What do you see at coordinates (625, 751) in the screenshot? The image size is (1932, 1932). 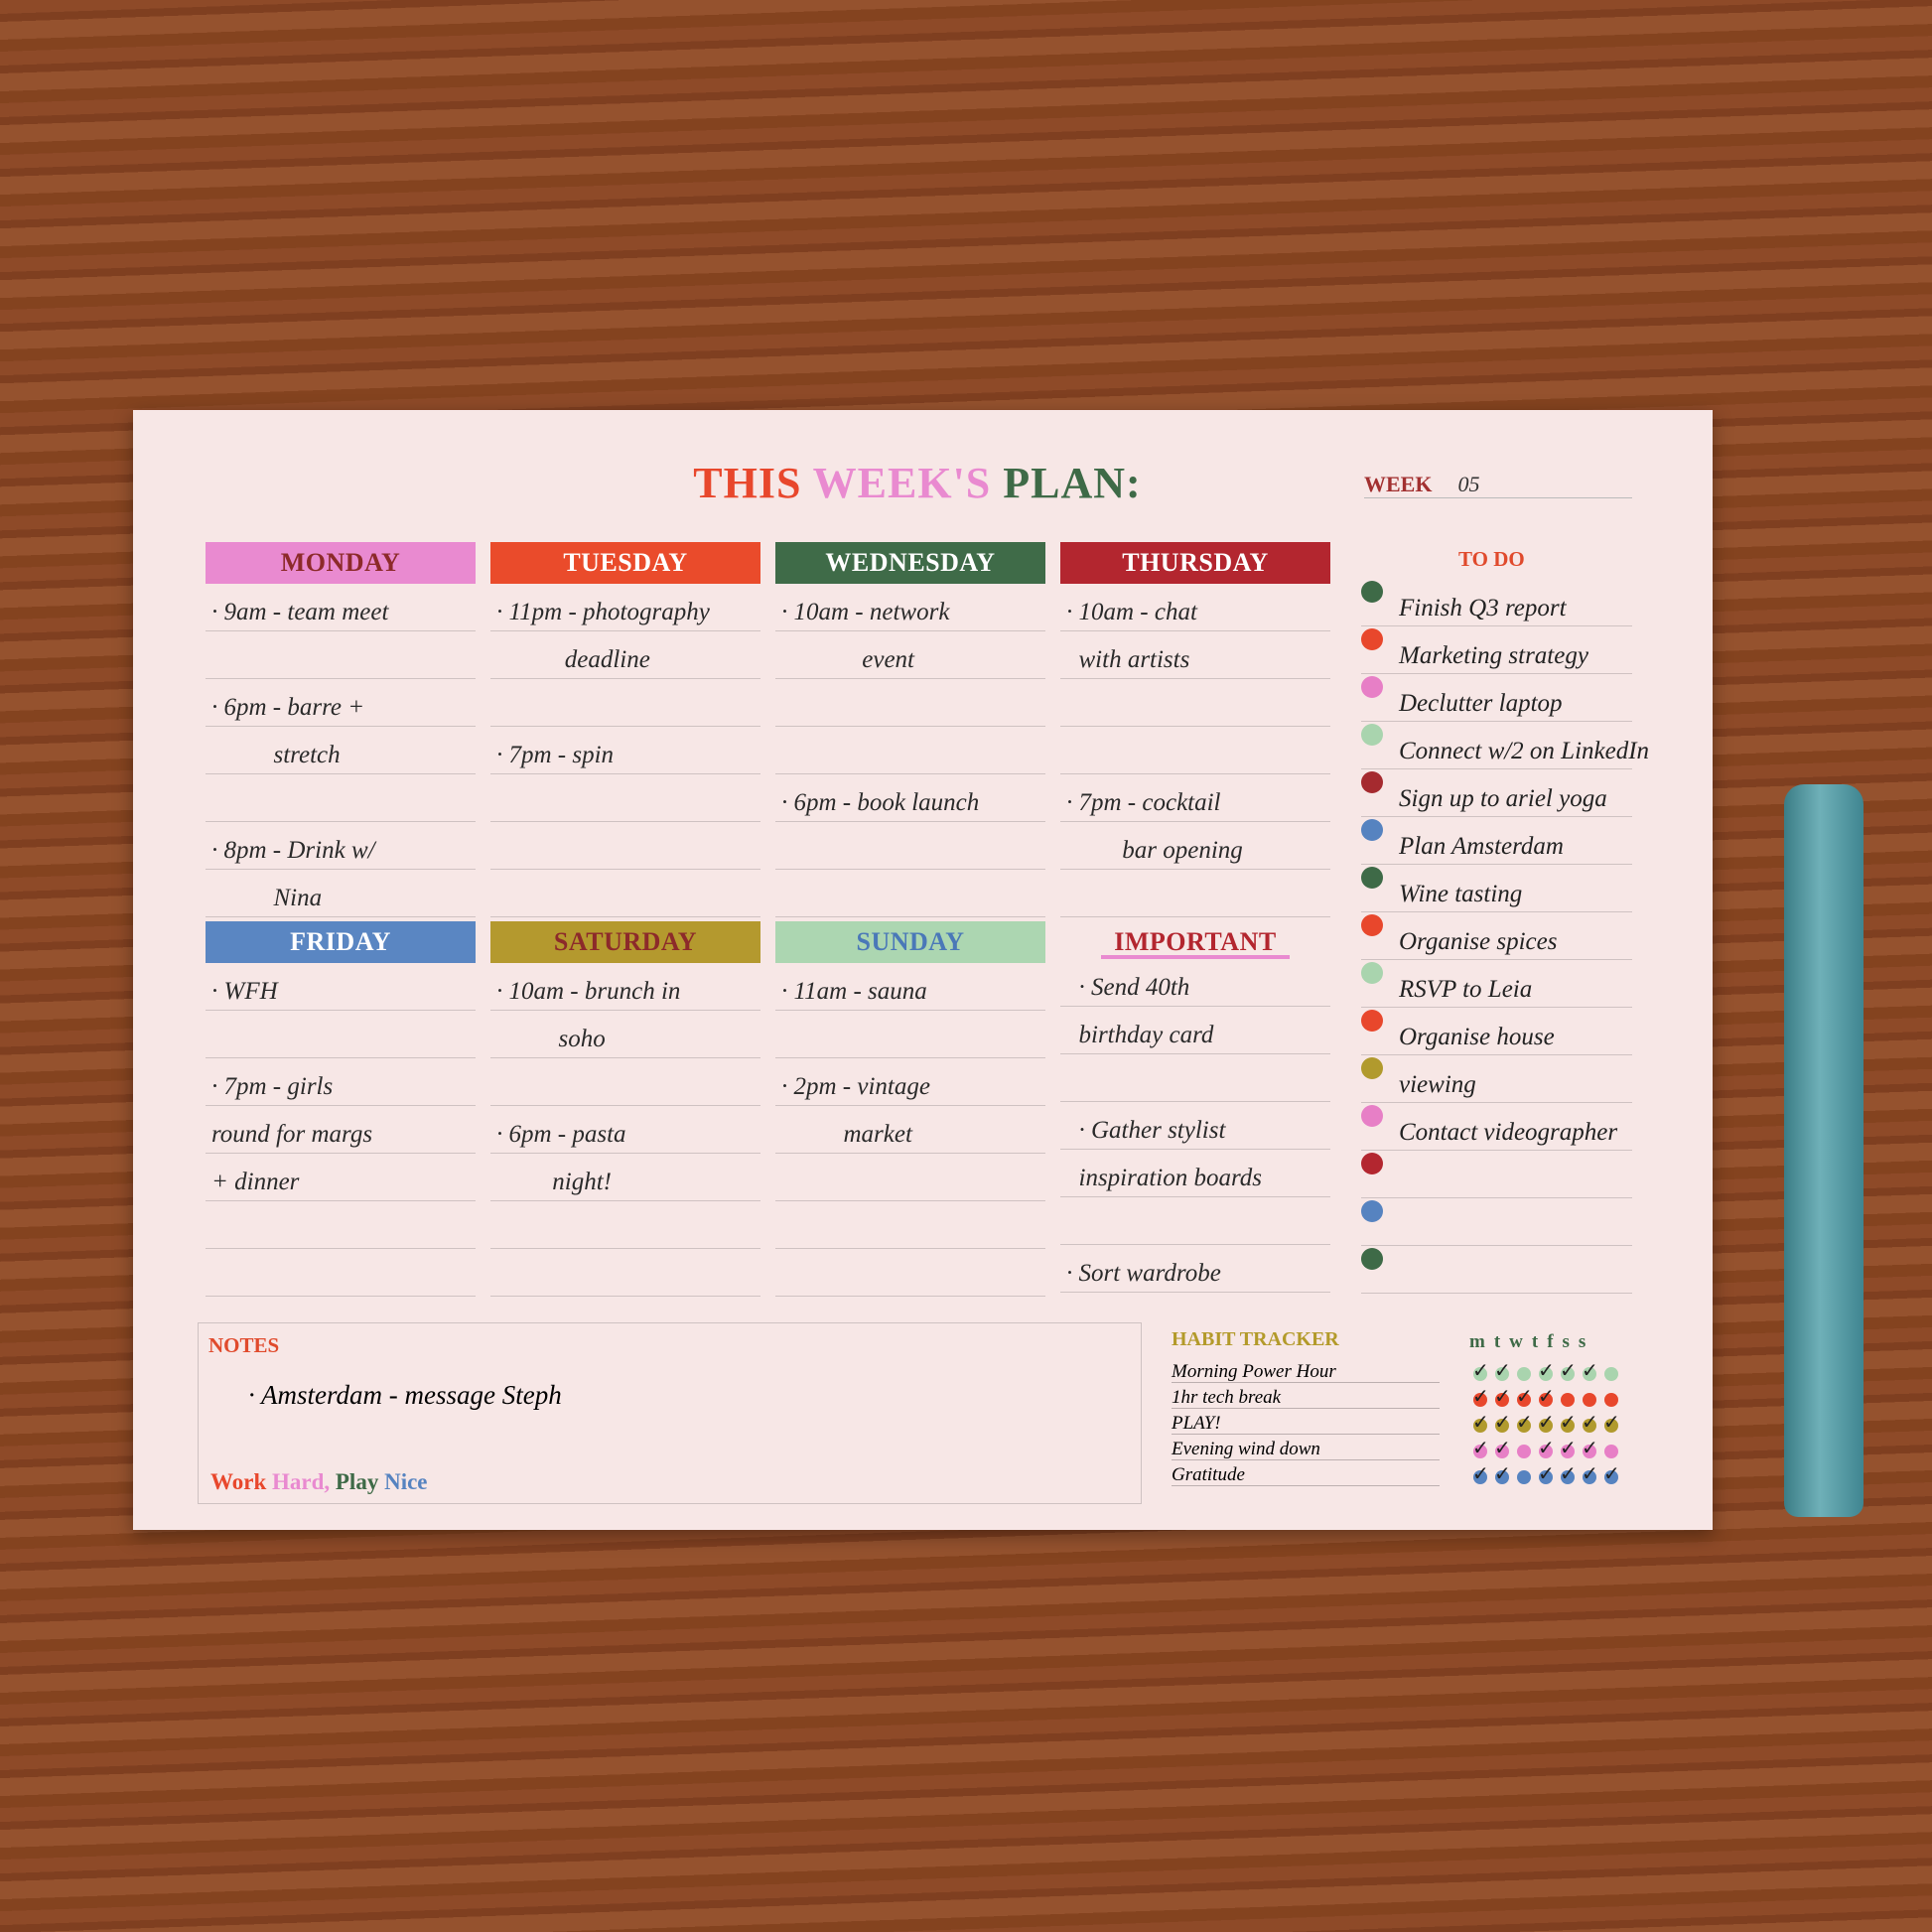 I see `entry-line: · 7pm - spin` at bounding box center [625, 751].